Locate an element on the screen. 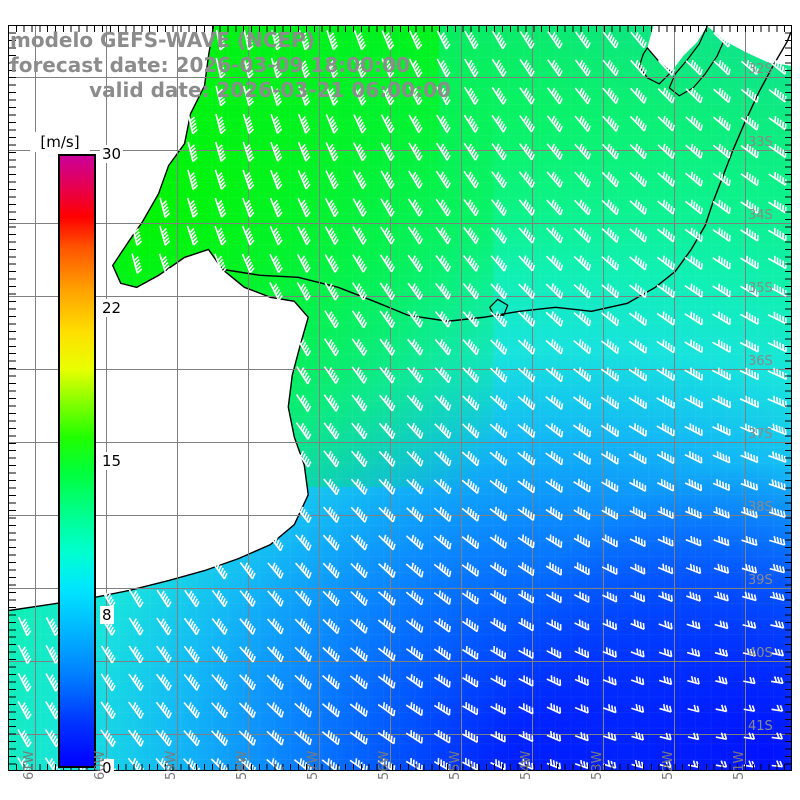  lat-label-38s: 38S is located at coordinates (760, 507).